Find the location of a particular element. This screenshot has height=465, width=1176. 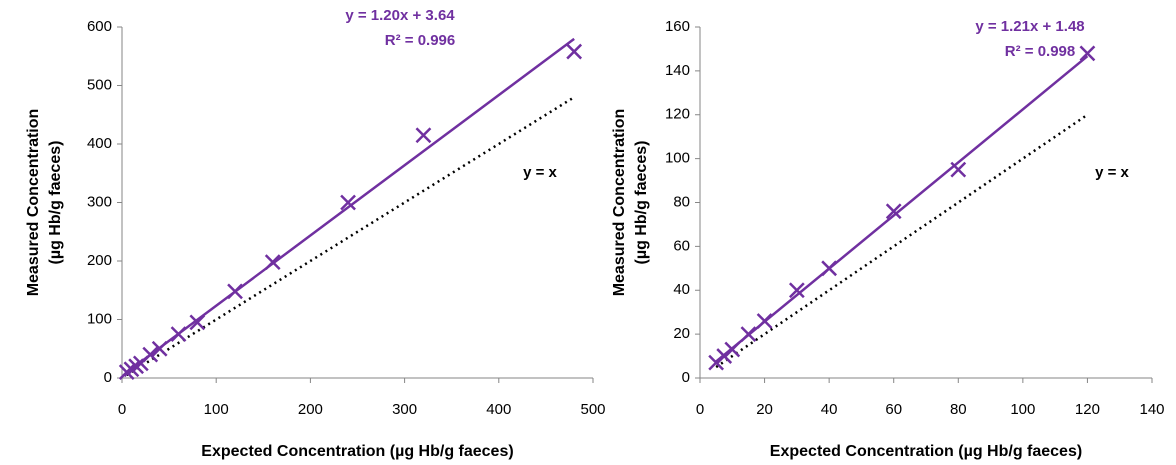

trendline-equation: y = 1.21x + 1.48 is located at coordinates (1029, 26).